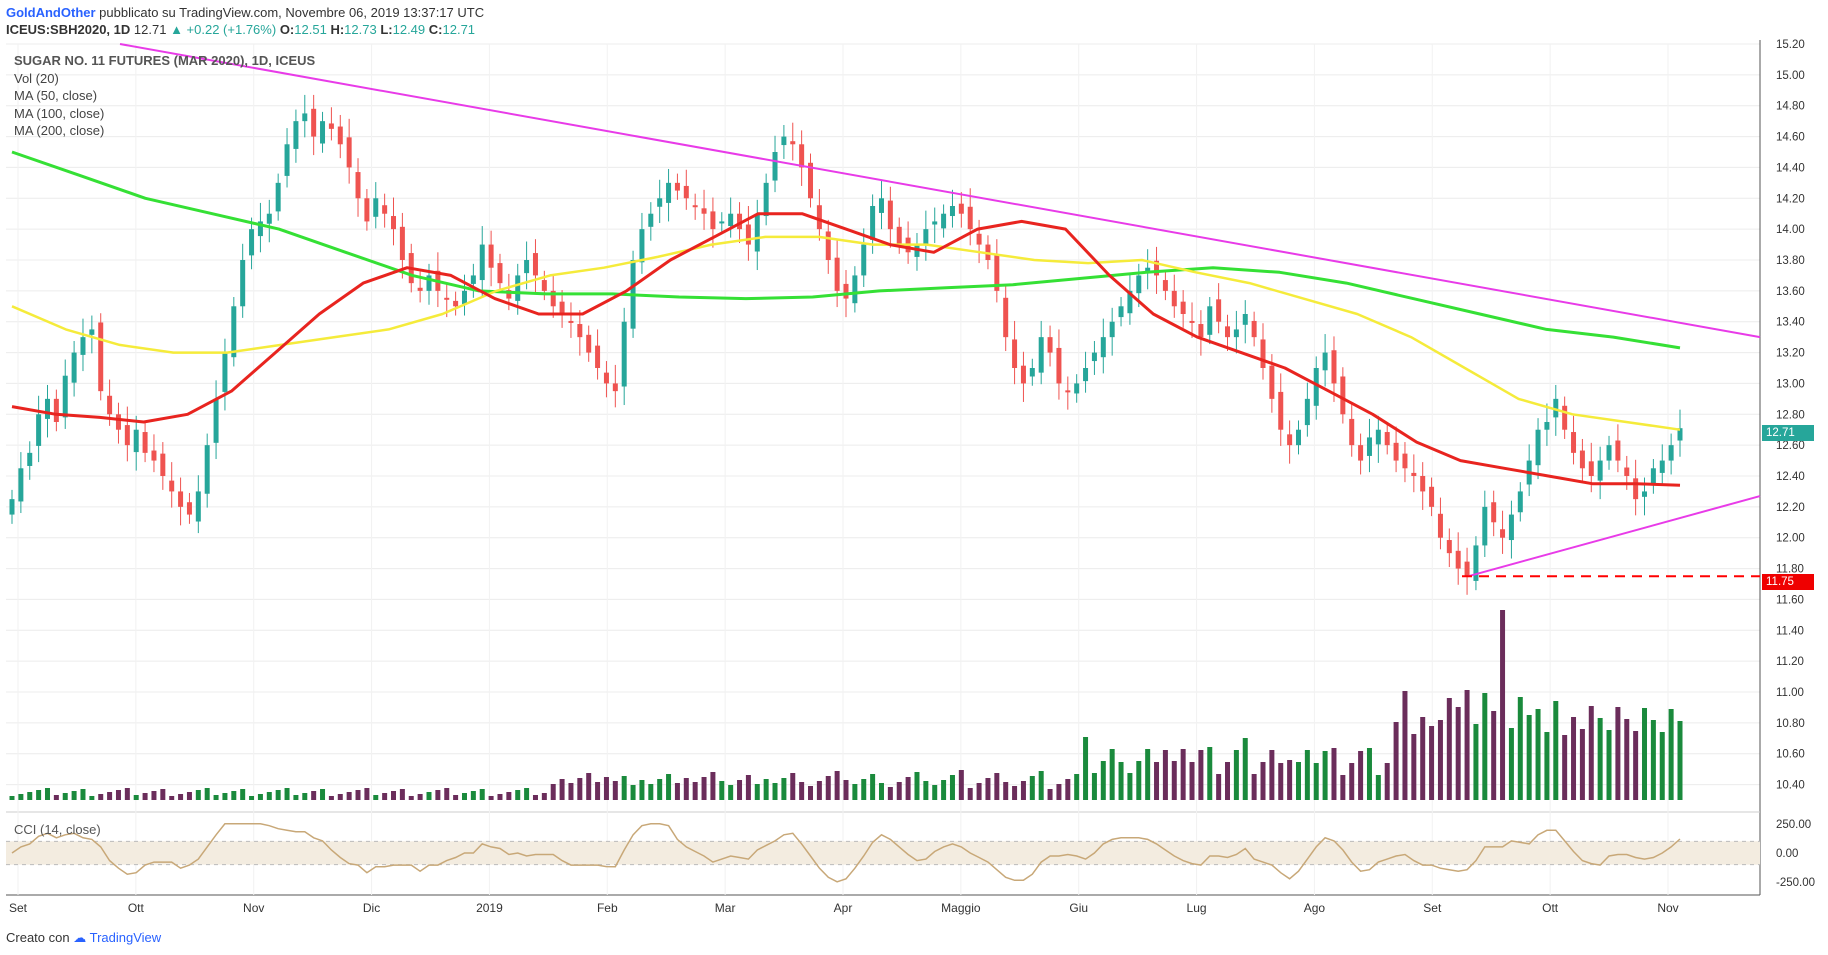  I want to click on legend-ma100: MA (100, close), so click(59, 113).